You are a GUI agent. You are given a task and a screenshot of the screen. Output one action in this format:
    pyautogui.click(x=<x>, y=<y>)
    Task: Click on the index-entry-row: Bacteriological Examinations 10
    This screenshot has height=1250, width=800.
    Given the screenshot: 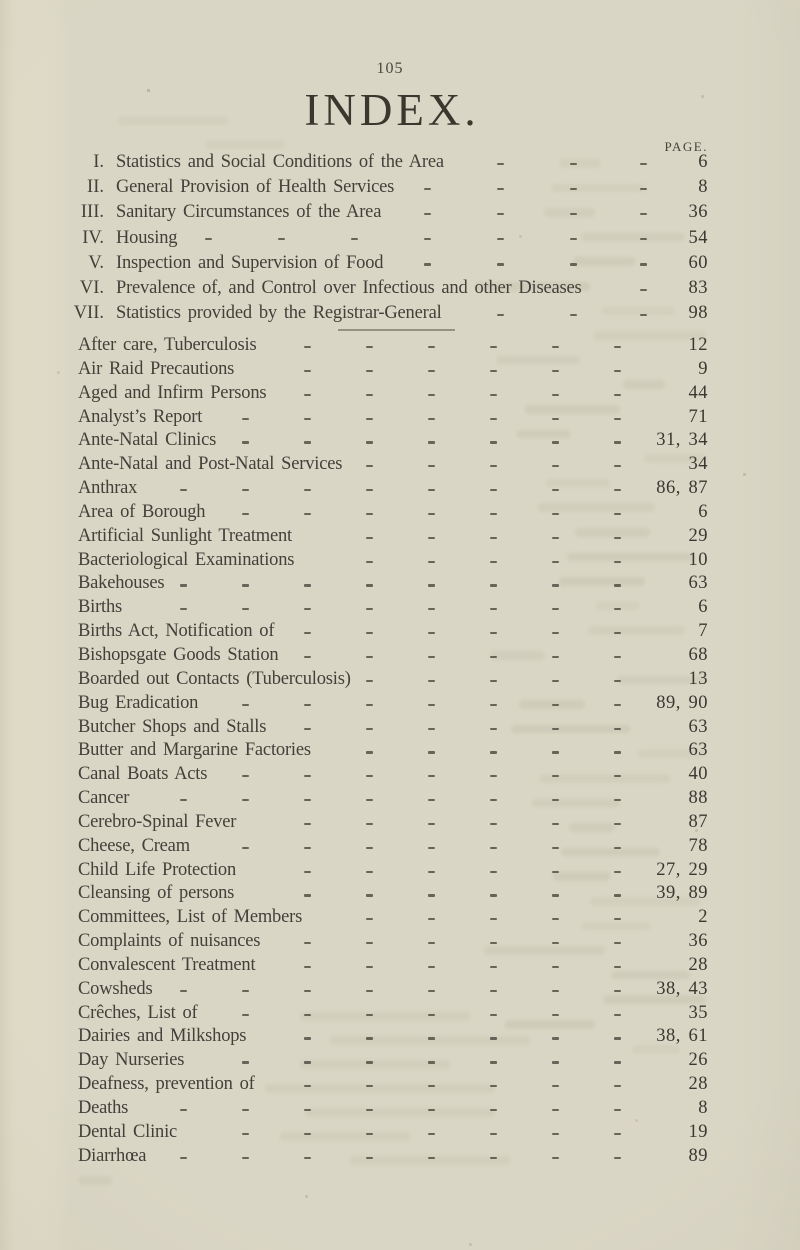 What is the action you would take?
    pyautogui.click(x=400, y=561)
    